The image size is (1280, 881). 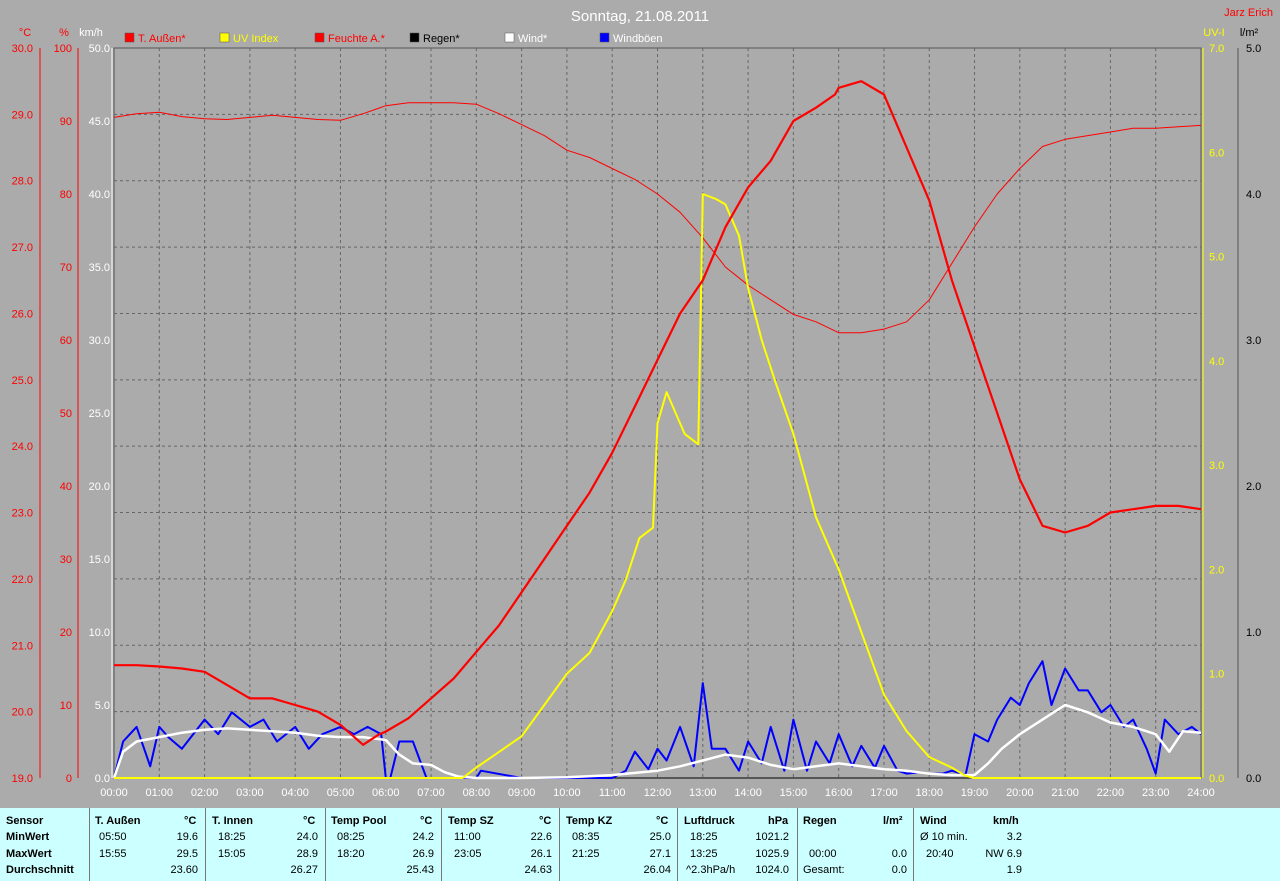 I want to click on x-tick-label: 05:00, so click(x=341, y=793).